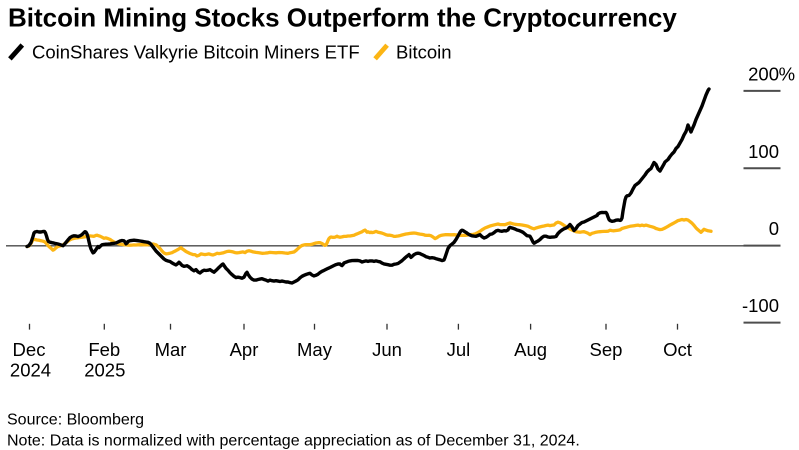 This screenshot has height=450, width=799. What do you see at coordinates (75, 420) in the screenshot?
I see `svg-text: Source: Bloomberg` at bounding box center [75, 420].